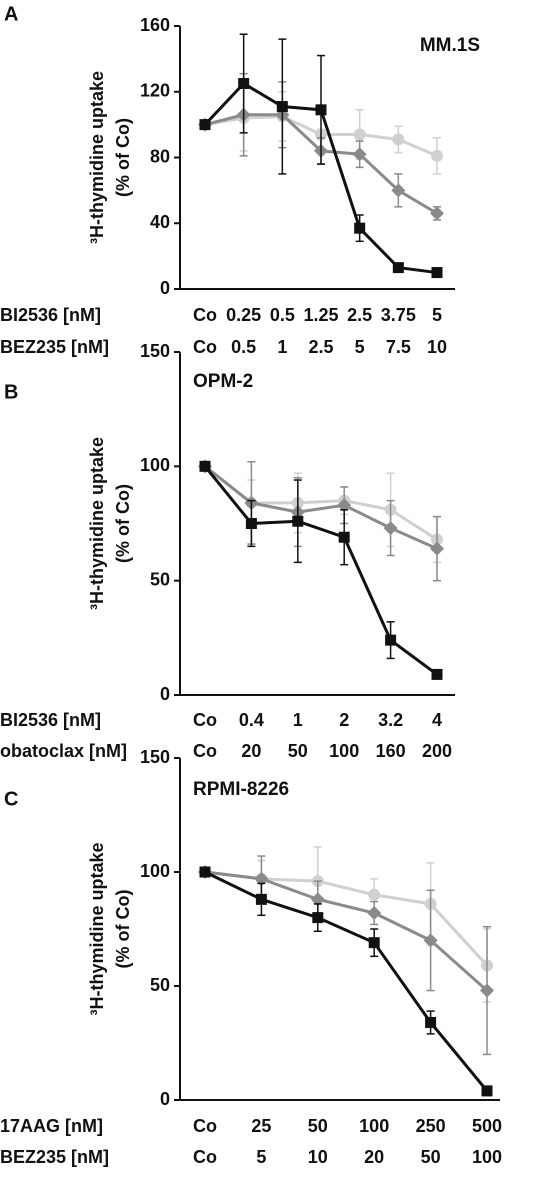  Describe the element at coordinates (51, 1126) in the screenshot. I see `row-label: 17AAG [nM]` at that location.